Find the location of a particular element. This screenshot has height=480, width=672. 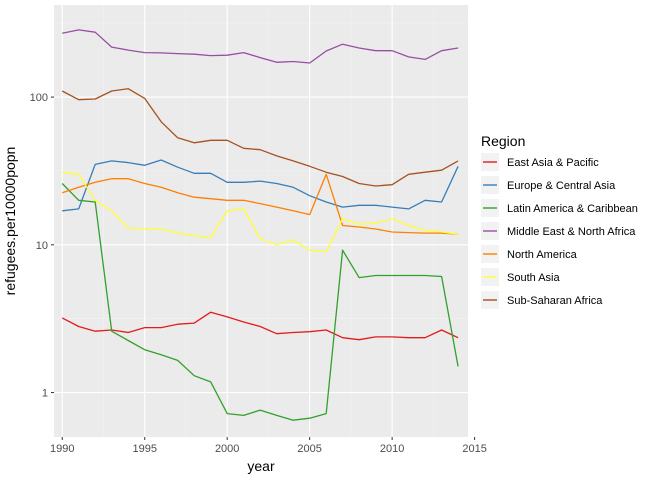

y-tick-label: 1 is located at coordinates (45, 394).